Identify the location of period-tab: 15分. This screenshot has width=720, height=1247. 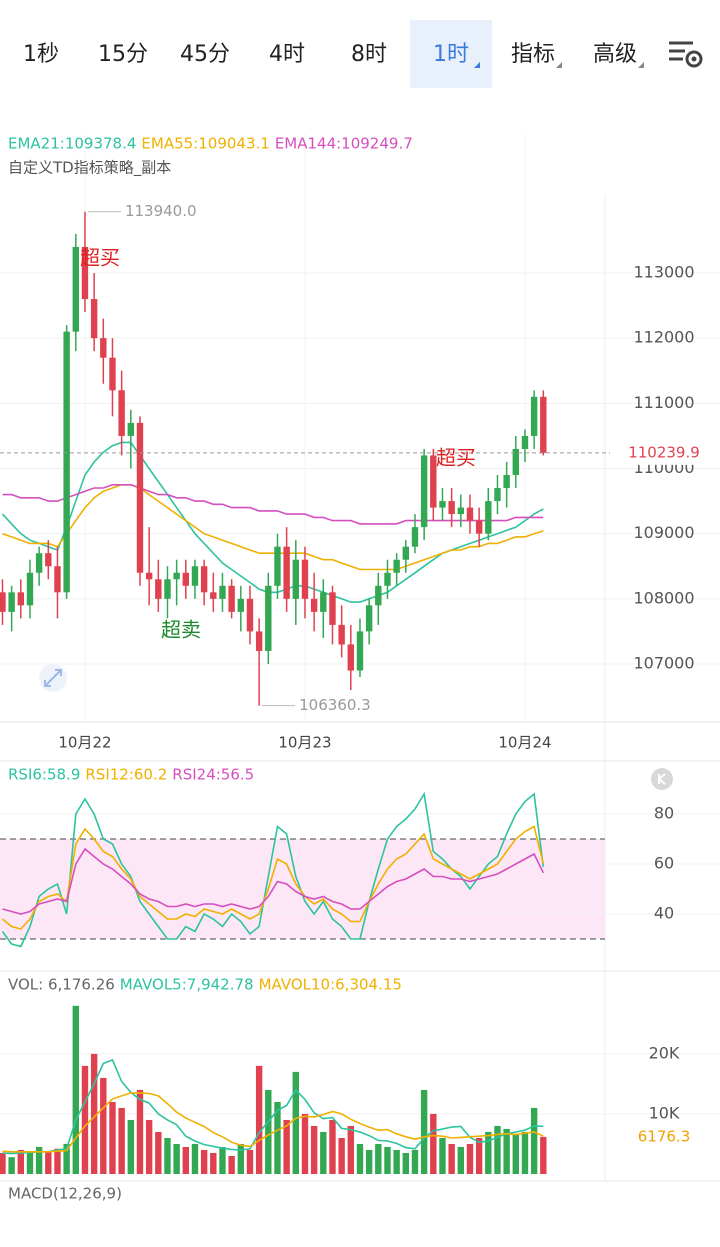
(123, 54).